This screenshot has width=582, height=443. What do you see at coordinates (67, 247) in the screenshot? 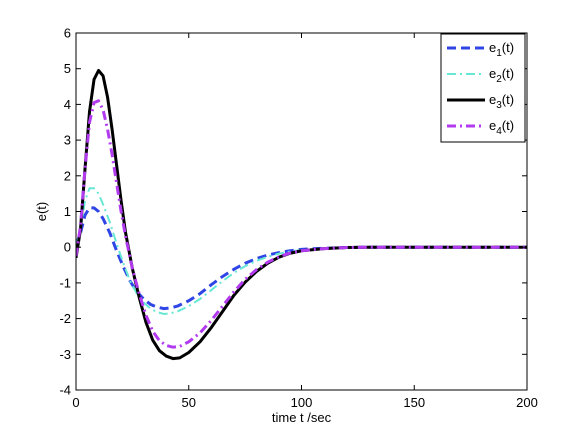
I see `y-tick-label: 0` at bounding box center [67, 247].